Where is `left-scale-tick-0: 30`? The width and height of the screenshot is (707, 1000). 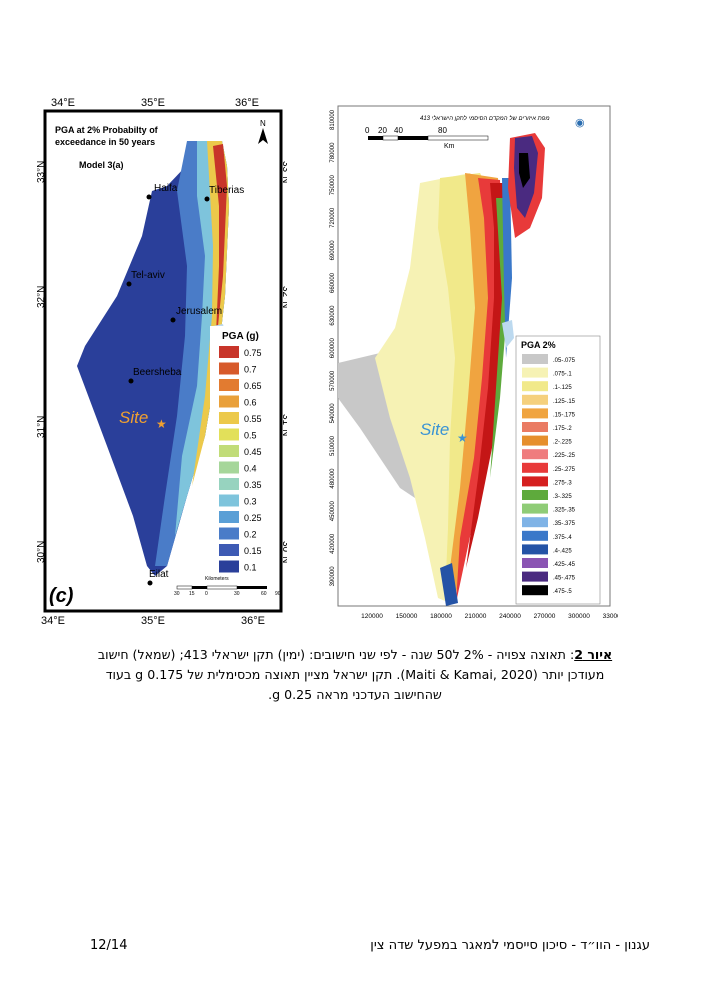 left-scale-tick-0: 30 is located at coordinates (177, 594).